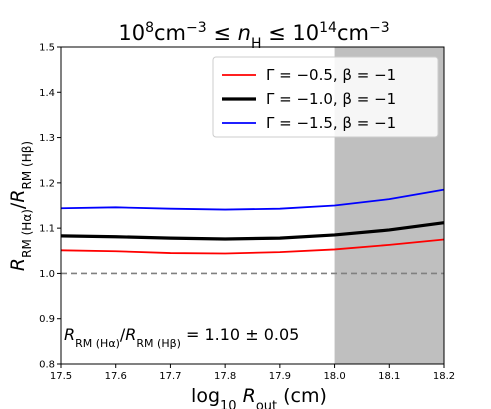  What do you see at coordinates (47, 93) in the screenshot?
I see `y-tick-label: 1.4` at bounding box center [47, 93].